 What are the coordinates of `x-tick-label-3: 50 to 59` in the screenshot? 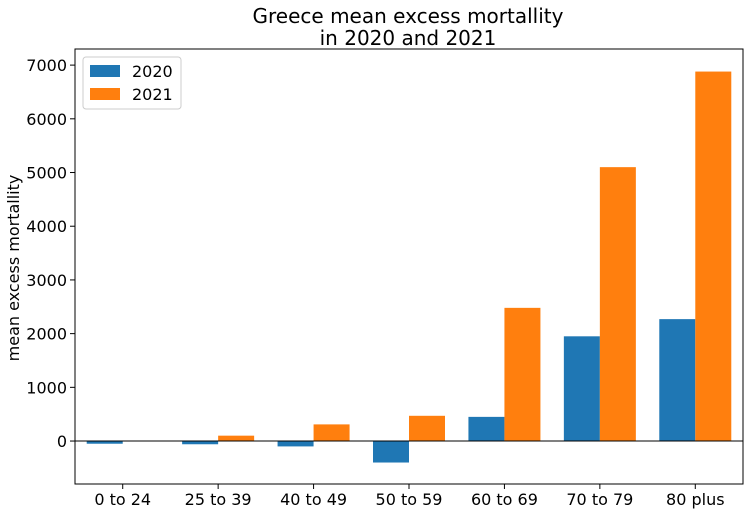 It's located at (409, 499).